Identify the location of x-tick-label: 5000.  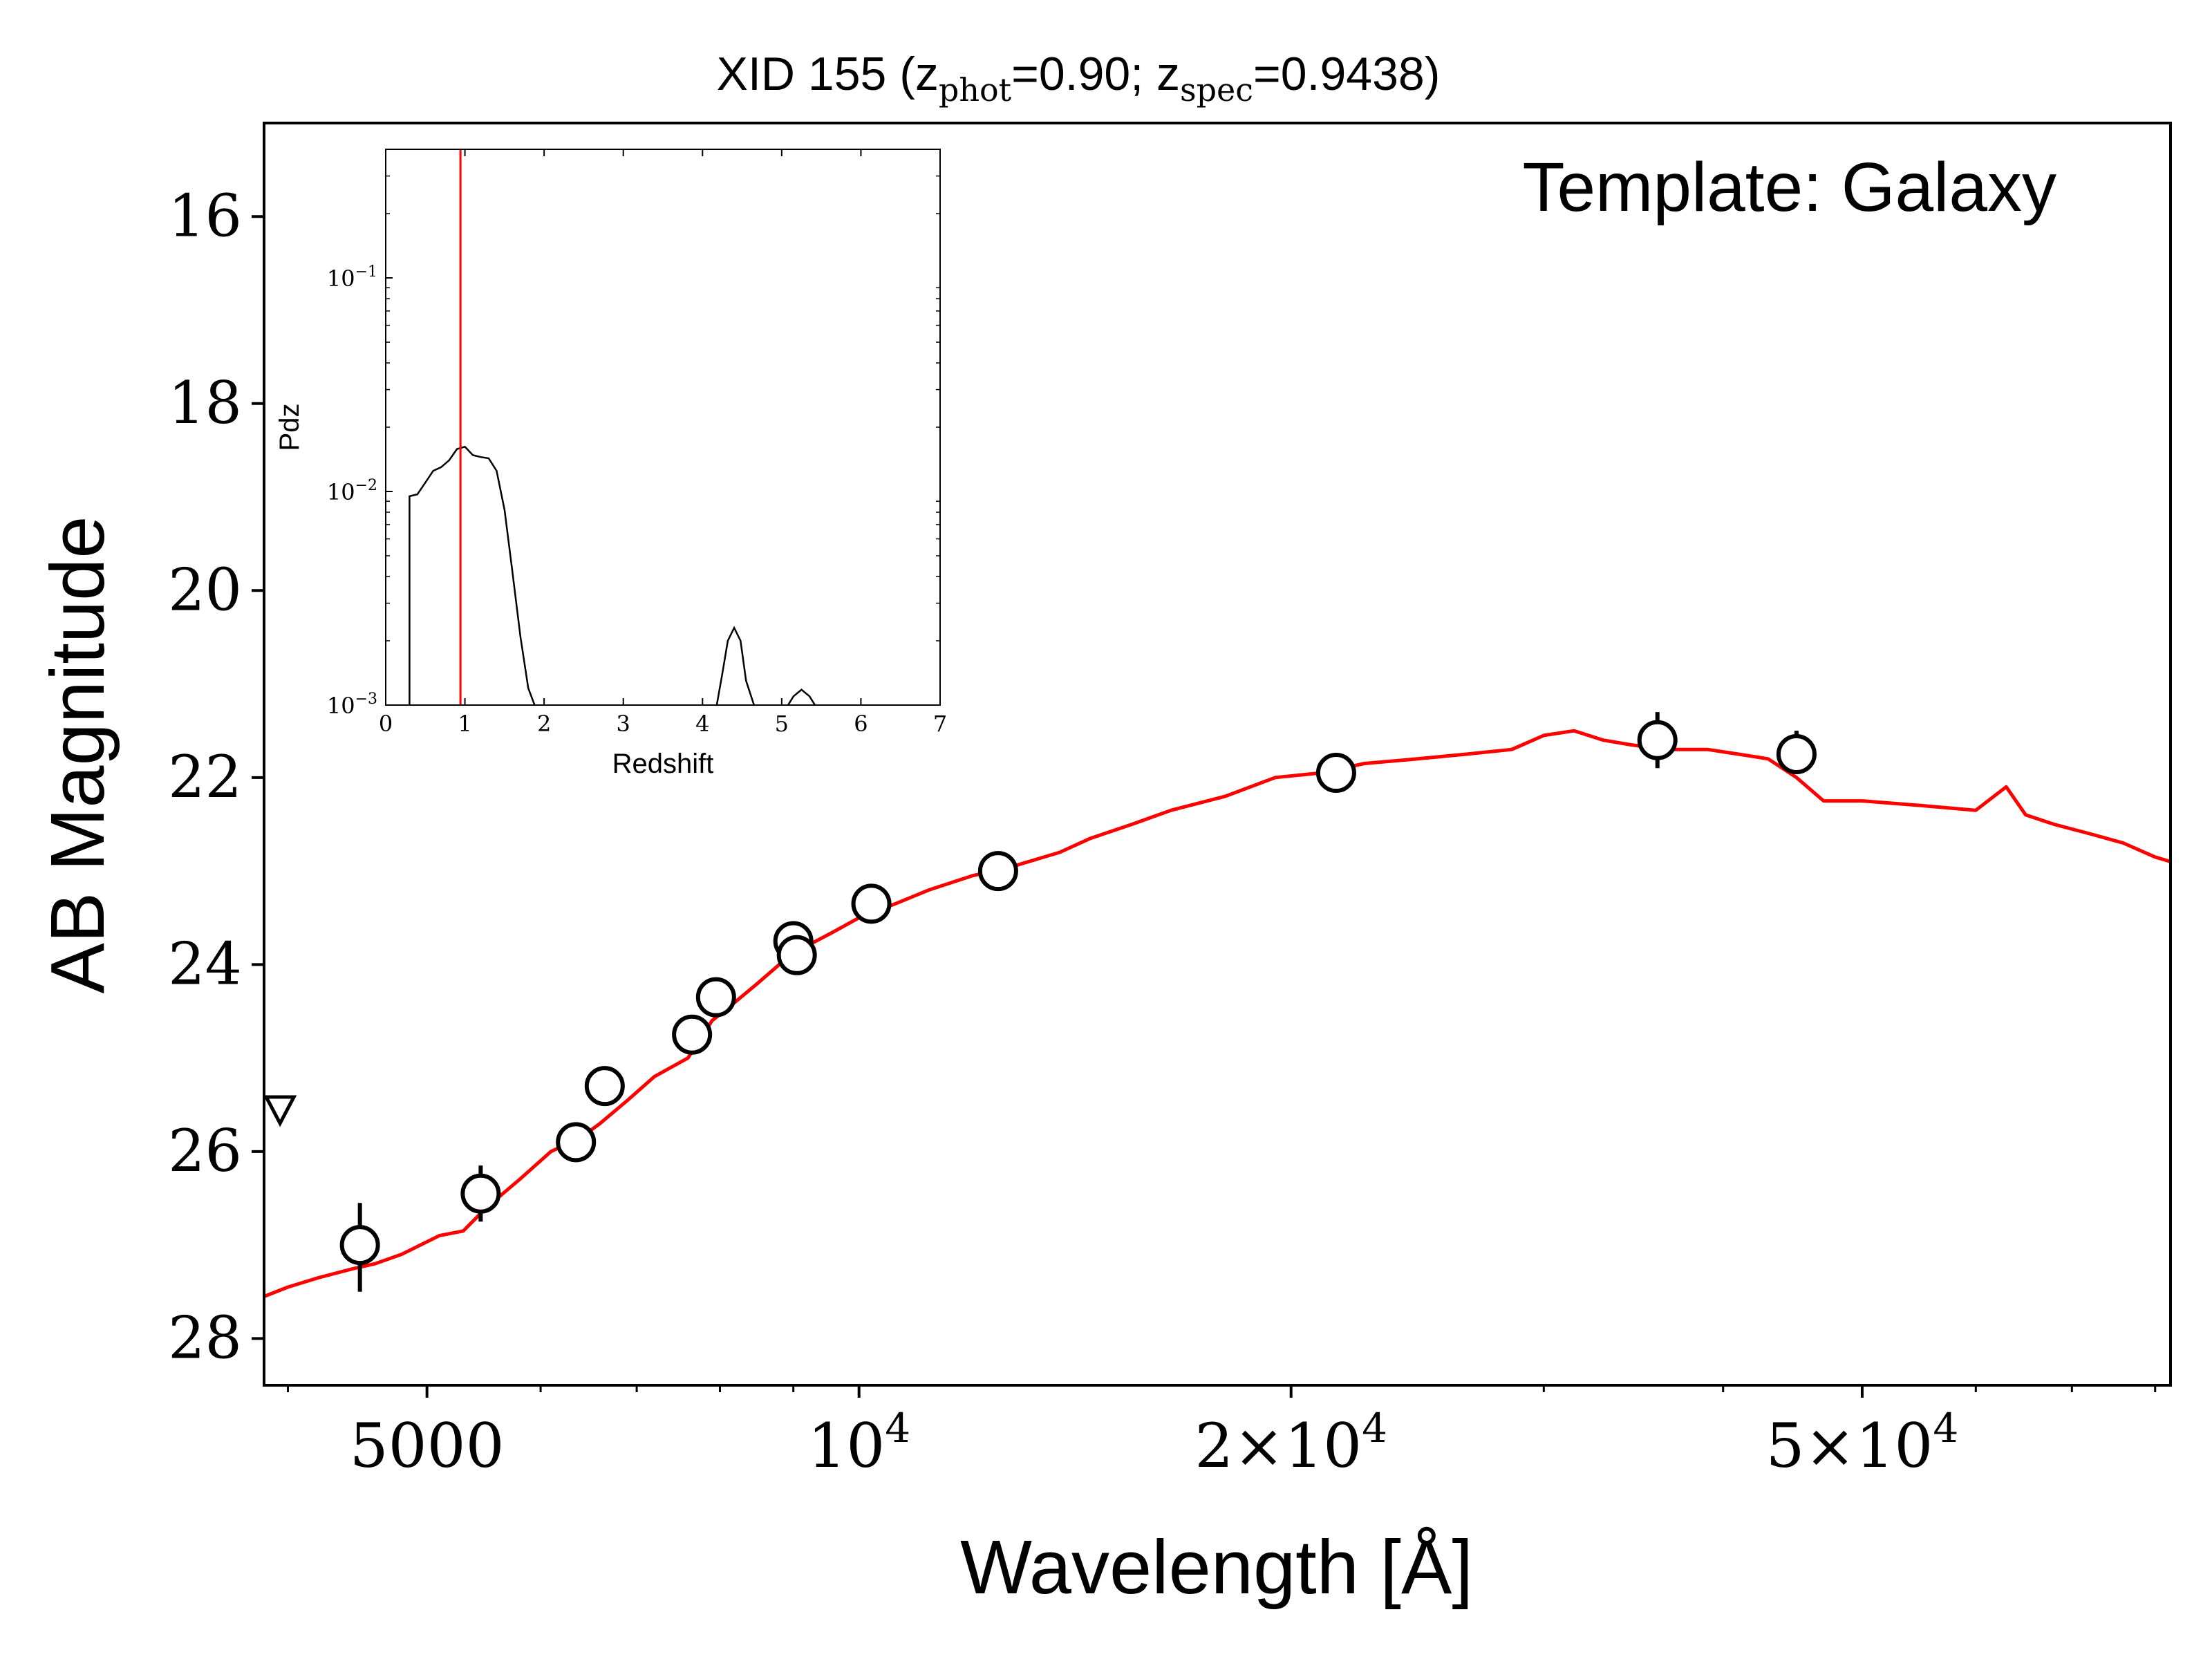
(427, 1446).